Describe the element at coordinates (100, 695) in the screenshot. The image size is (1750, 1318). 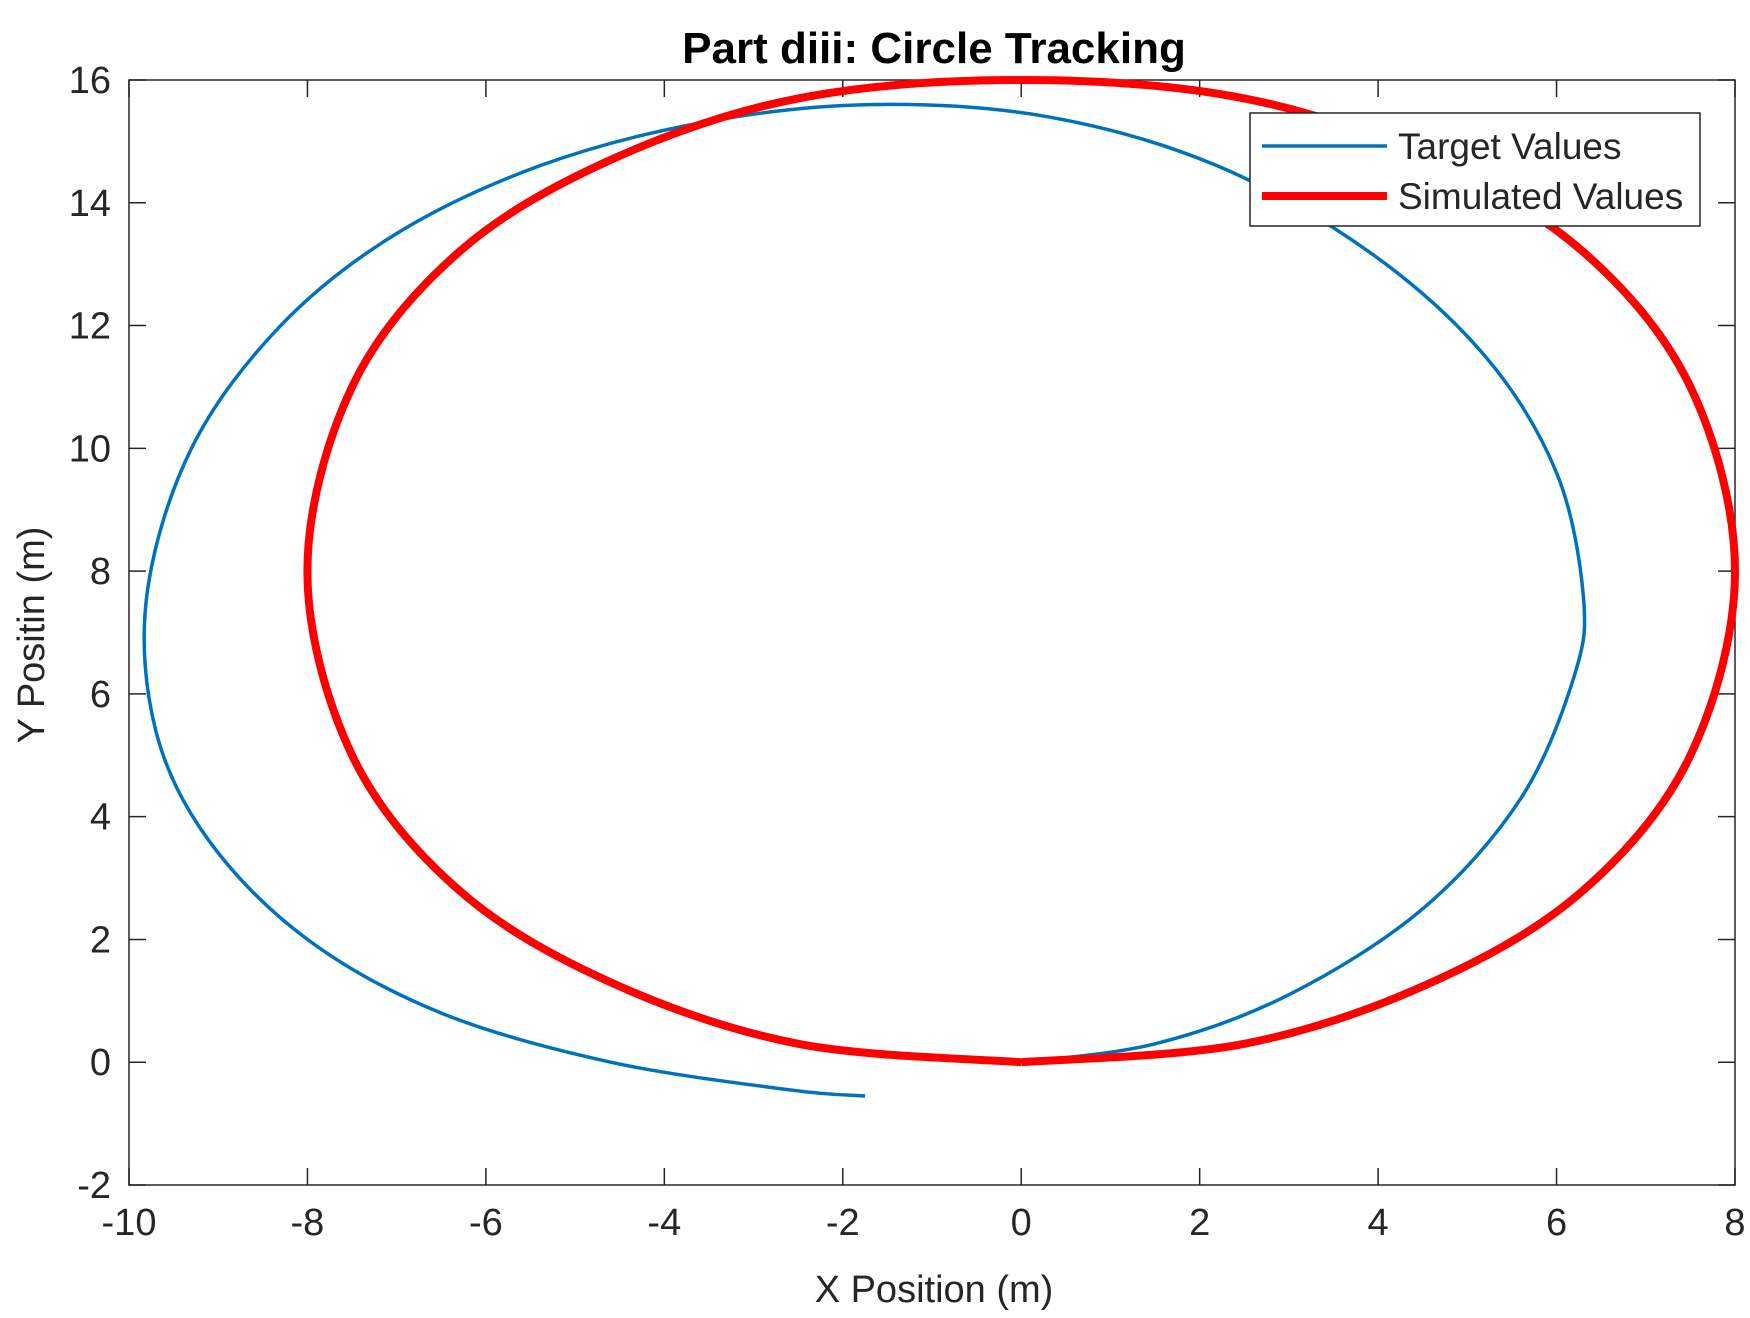
I see `y-tick-label: 6` at that location.